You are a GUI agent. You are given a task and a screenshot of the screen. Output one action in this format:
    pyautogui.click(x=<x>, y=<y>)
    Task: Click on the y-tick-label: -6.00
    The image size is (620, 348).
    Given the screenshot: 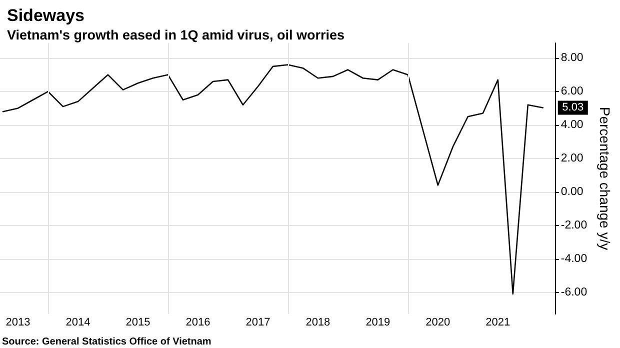 What is the action you would take?
    pyautogui.click(x=574, y=292)
    